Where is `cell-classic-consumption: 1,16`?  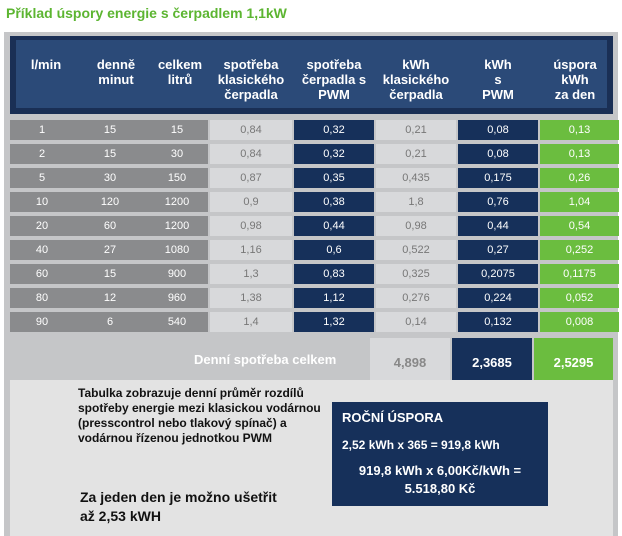 cell-classic-consumption: 1,16 is located at coordinates (251, 250).